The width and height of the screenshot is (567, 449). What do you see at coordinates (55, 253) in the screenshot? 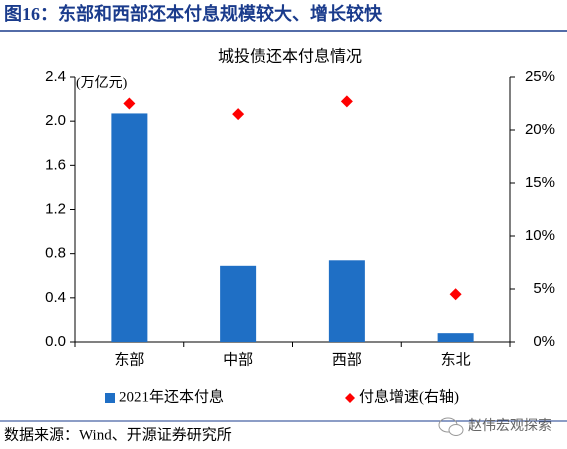
I see `y-tick-label: 0.8` at bounding box center [55, 253].